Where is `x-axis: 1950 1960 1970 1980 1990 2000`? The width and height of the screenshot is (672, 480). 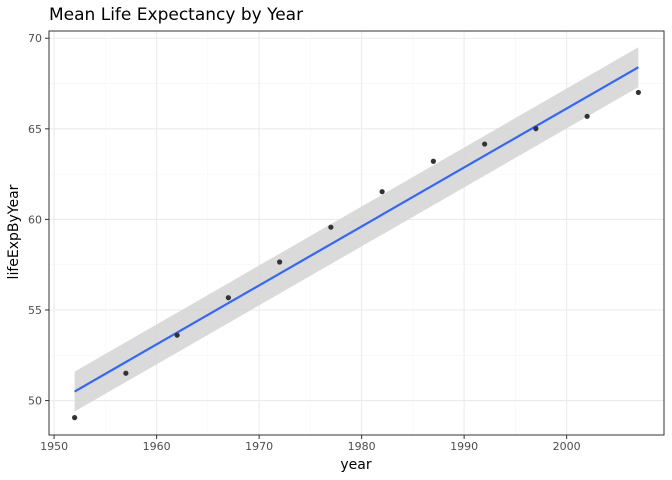 x-axis: 1950 1960 1970 1980 1990 2000 is located at coordinates (310, 444).